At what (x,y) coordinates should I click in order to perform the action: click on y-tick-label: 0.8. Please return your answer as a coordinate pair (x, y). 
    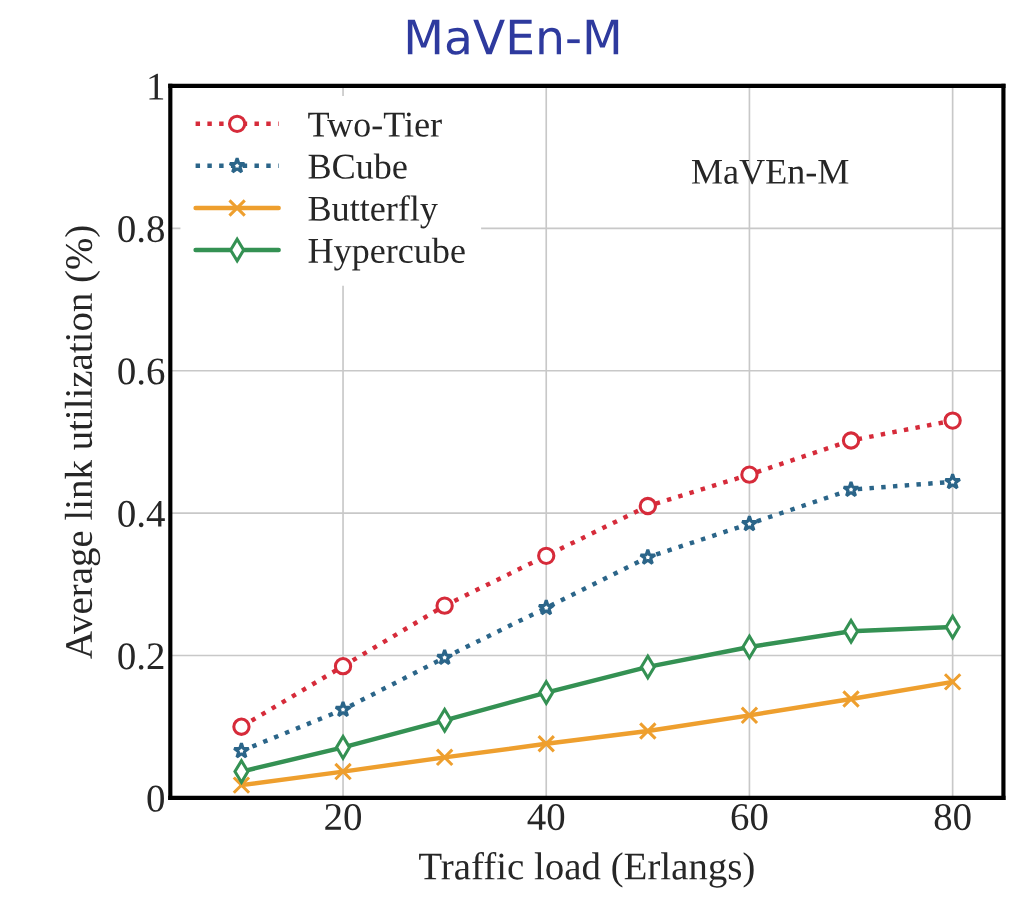
    Looking at the image, I should click on (141, 229).